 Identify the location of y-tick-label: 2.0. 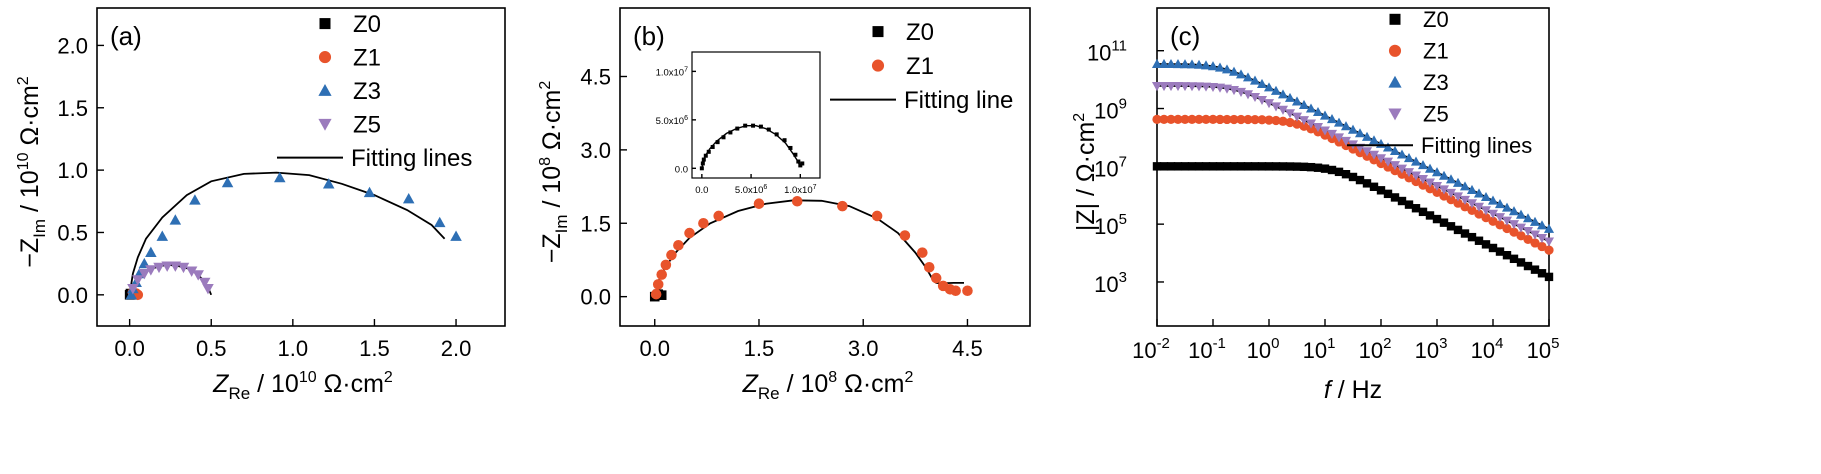
(72, 45).